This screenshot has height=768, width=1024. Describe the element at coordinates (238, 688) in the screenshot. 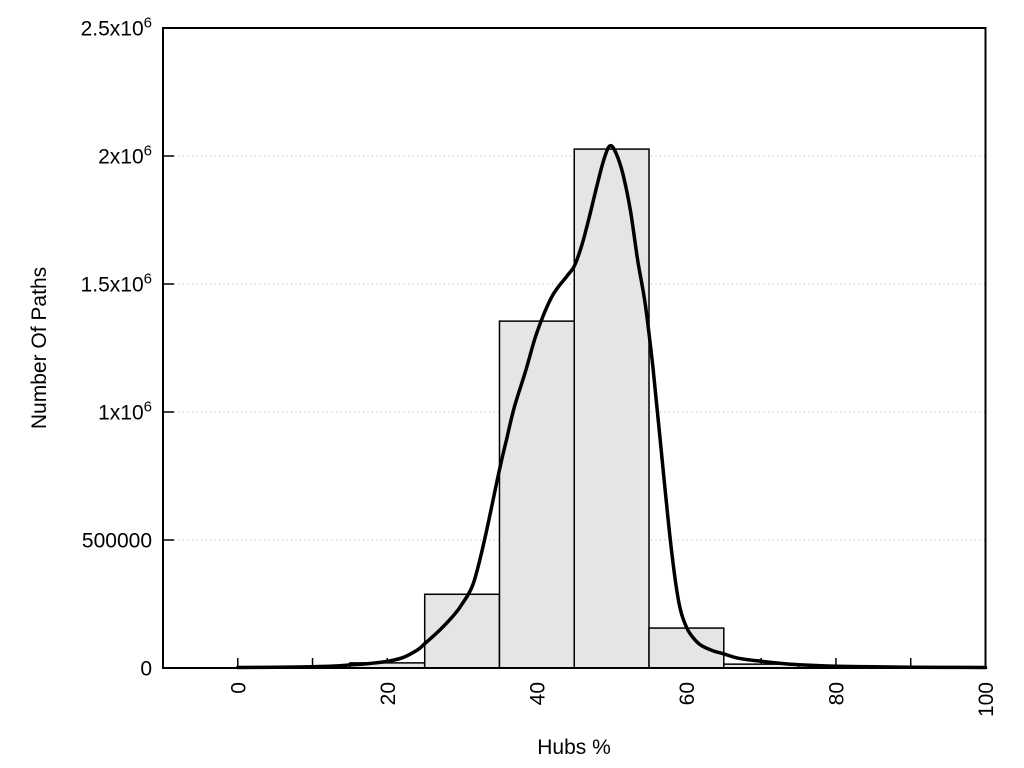

I see `x-tick-label: 0` at that location.